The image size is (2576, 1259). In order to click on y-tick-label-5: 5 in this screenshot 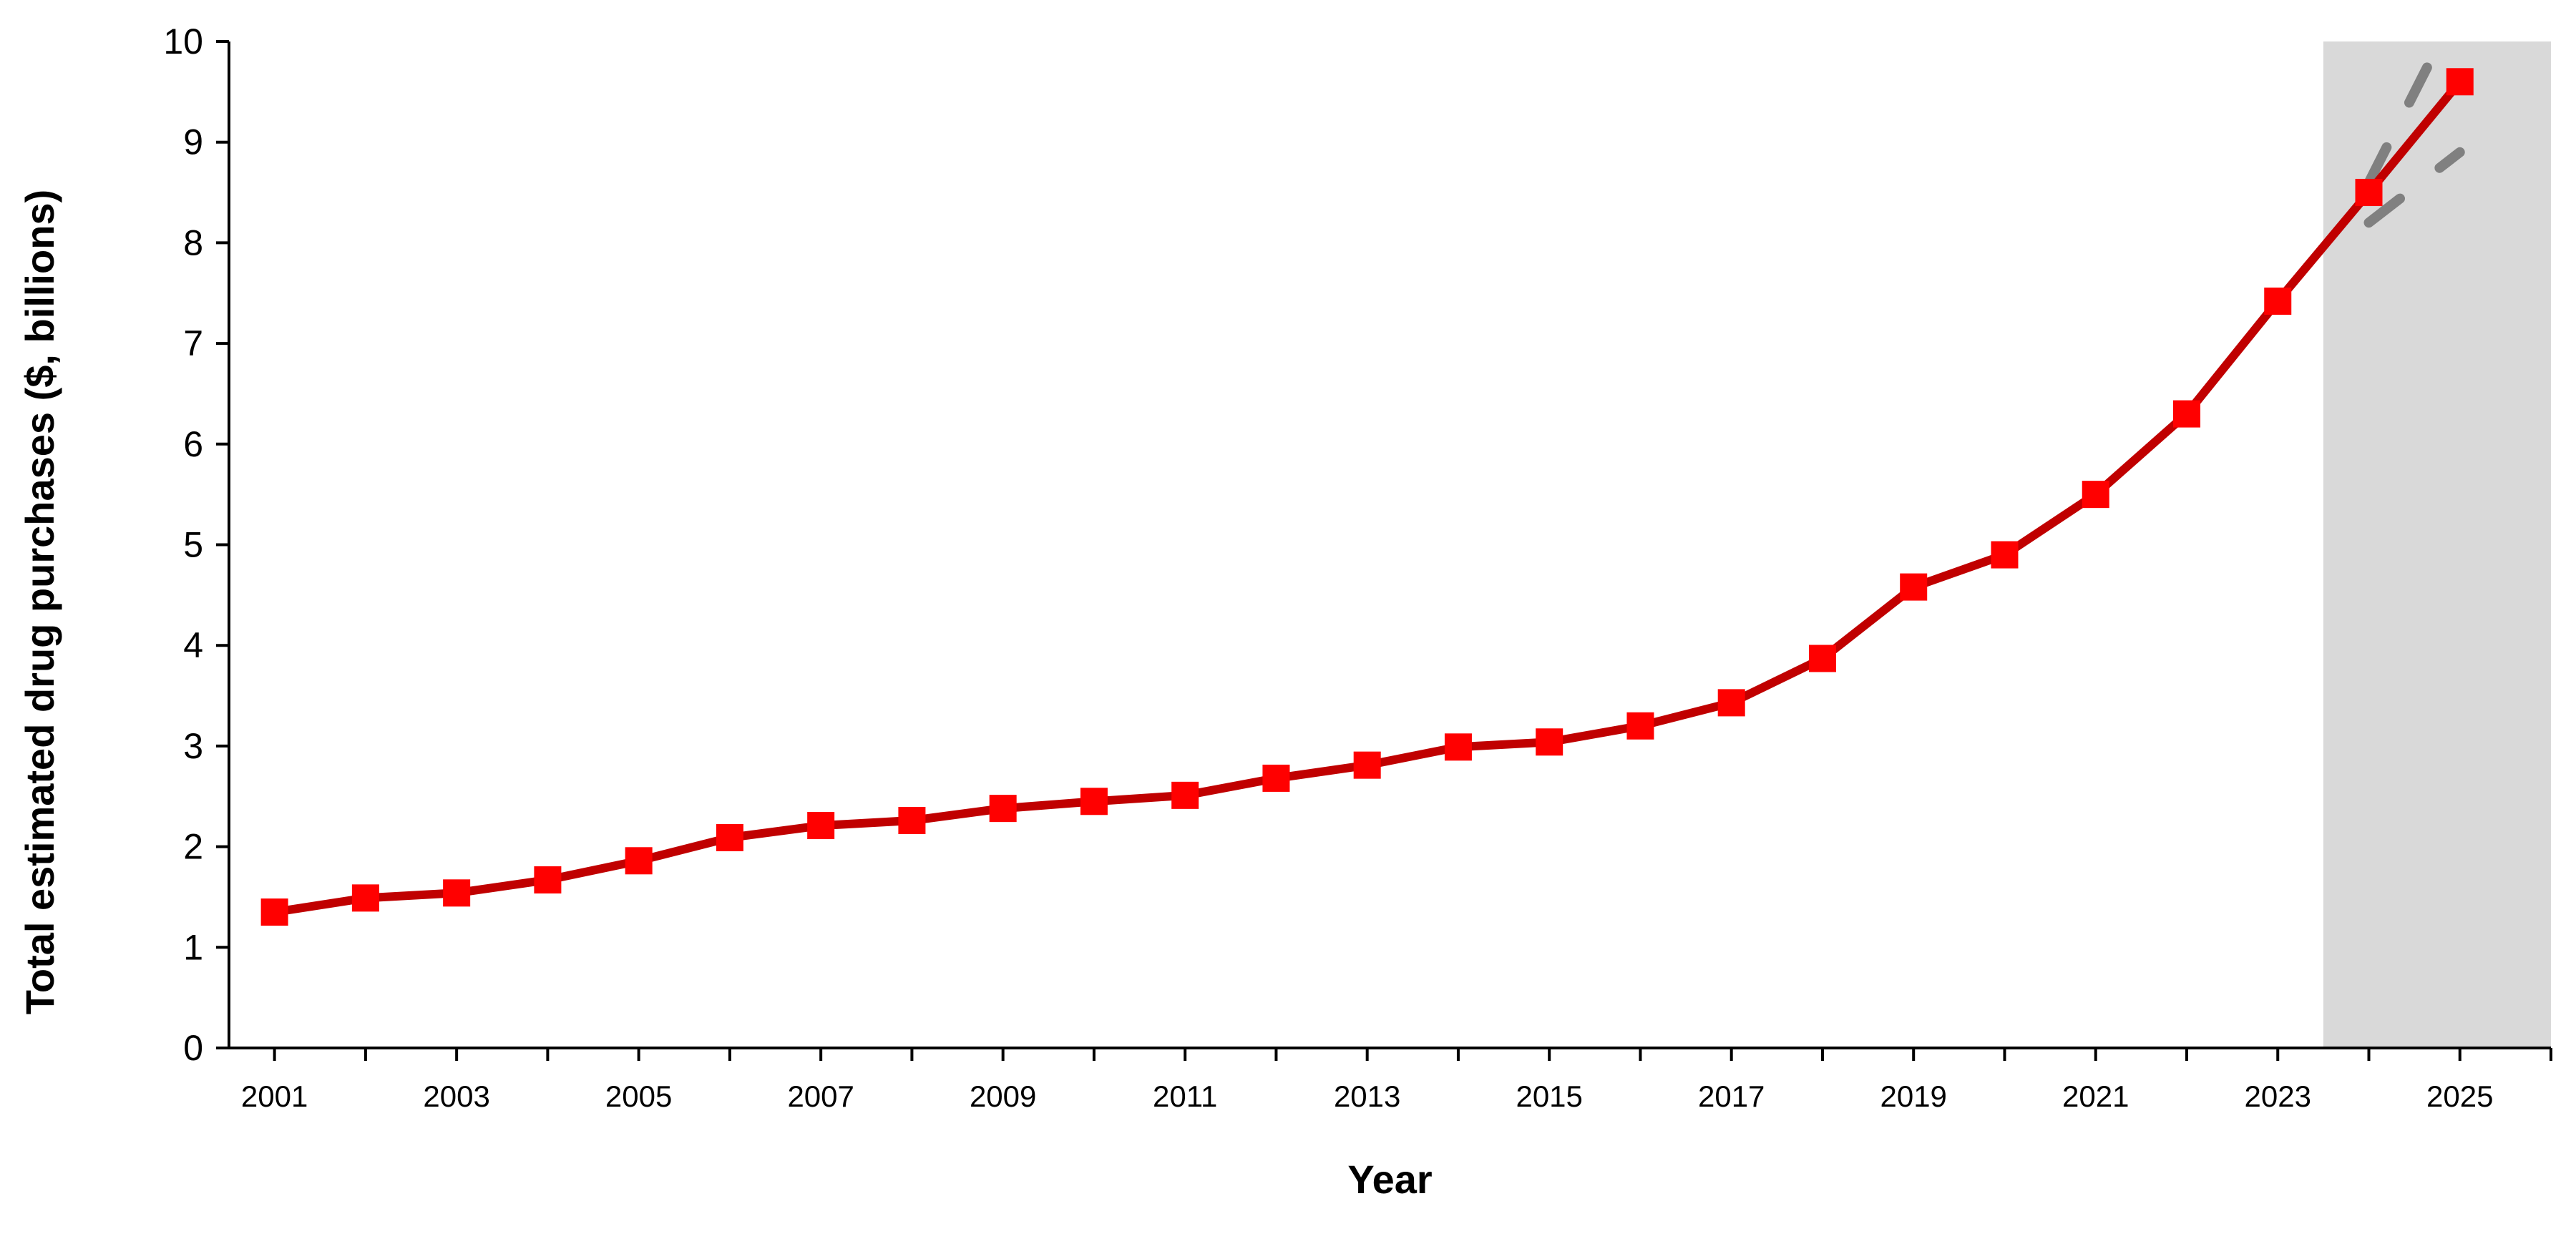, I will do `click(193, 545)`.